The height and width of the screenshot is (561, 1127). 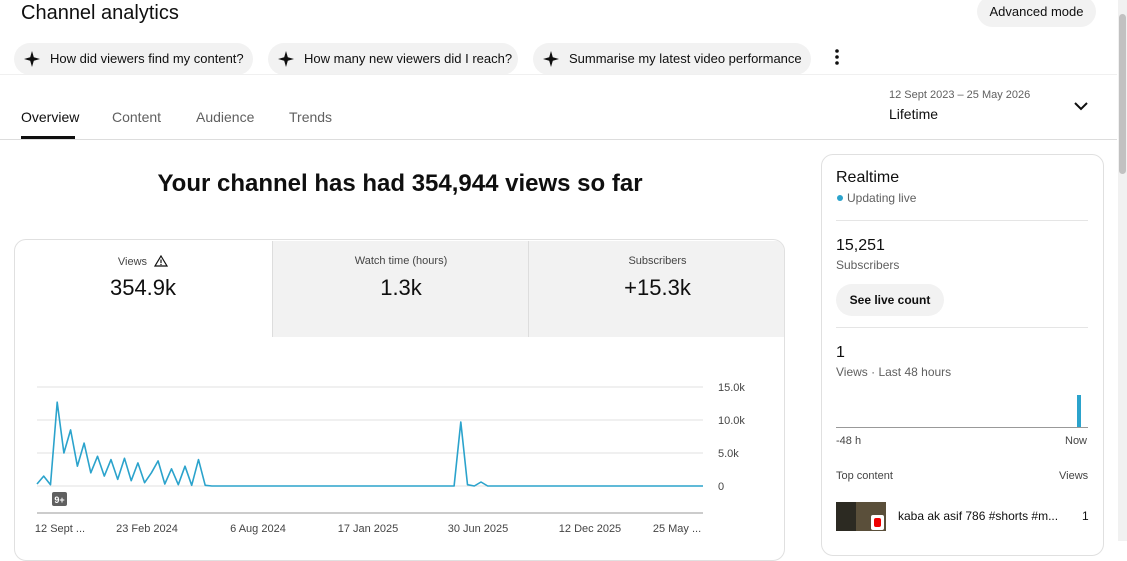 What do you see at coordinates (132, 262) in the screenshot?
I see `metric-label: Views` at bounding box center [132, 262].